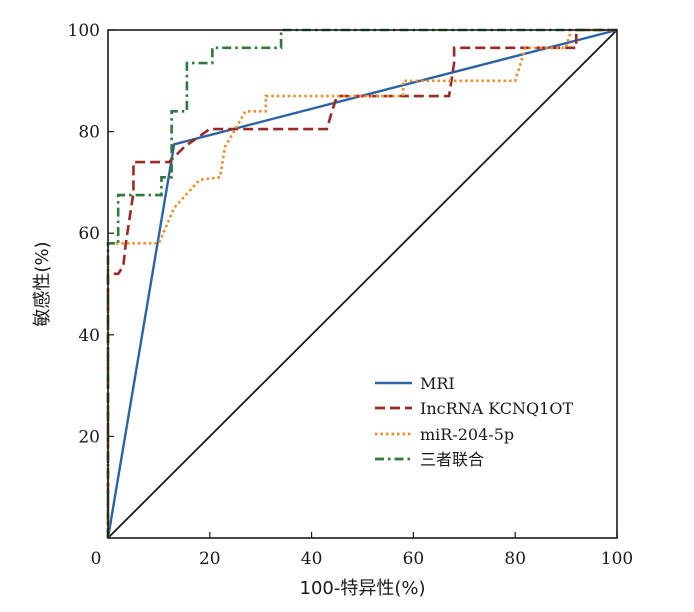 Image resolution: width=694 pixels, height=612 pixels. Describe the element at coordinates (452, 459) in the screenshot. I see `legend-label-4: 三者联合` at that location.